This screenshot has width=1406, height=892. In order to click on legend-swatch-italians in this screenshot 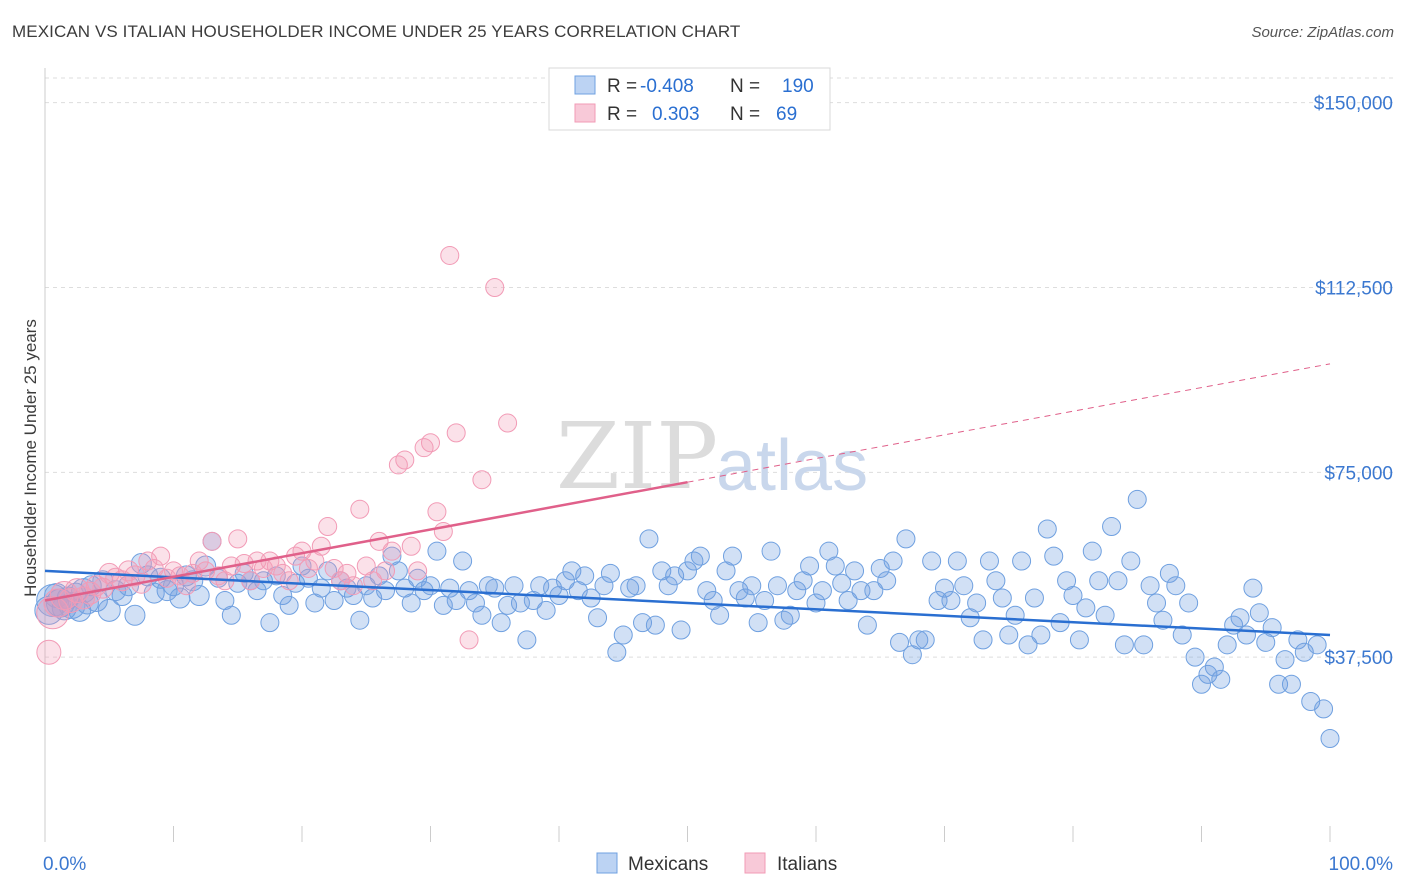, I will do `click(585, 113)`.